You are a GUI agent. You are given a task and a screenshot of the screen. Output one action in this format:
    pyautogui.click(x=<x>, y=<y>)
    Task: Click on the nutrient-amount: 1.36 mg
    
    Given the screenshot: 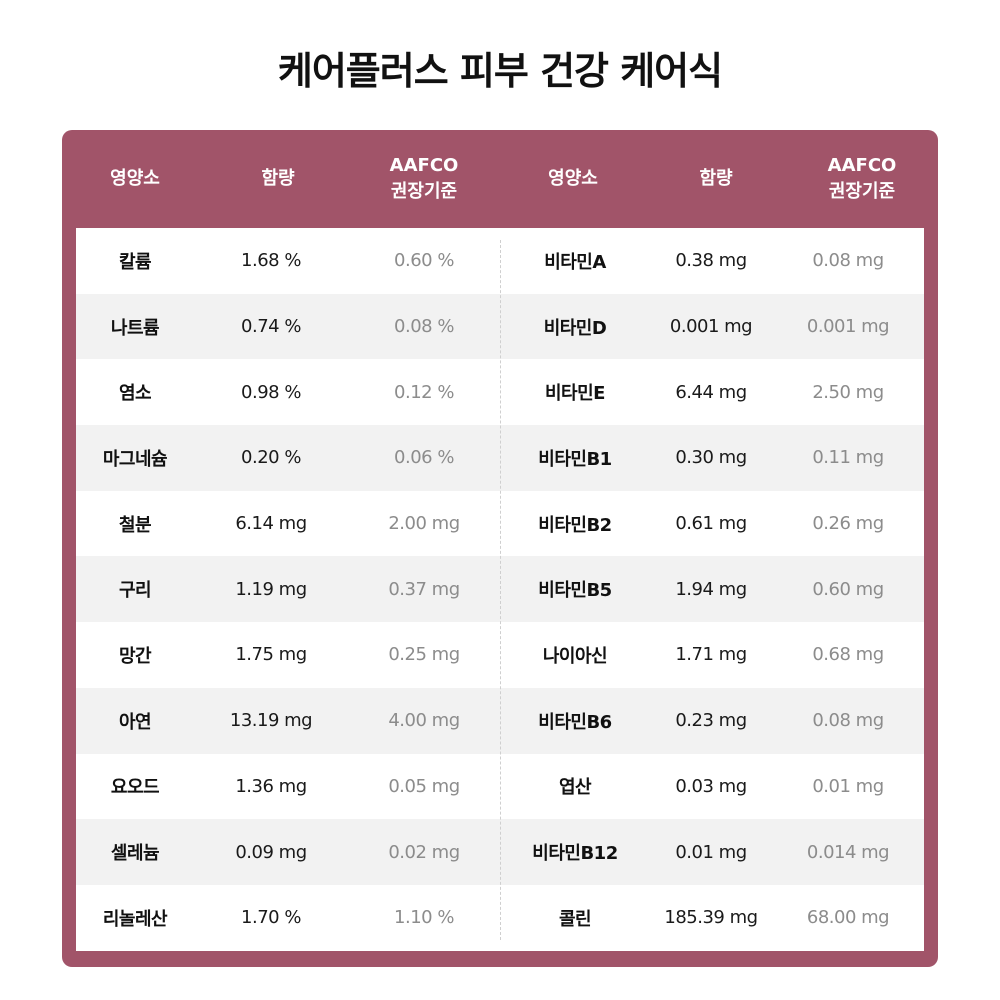 What is the action you would take?
    pyautogui.click(x=271, y=786)
    